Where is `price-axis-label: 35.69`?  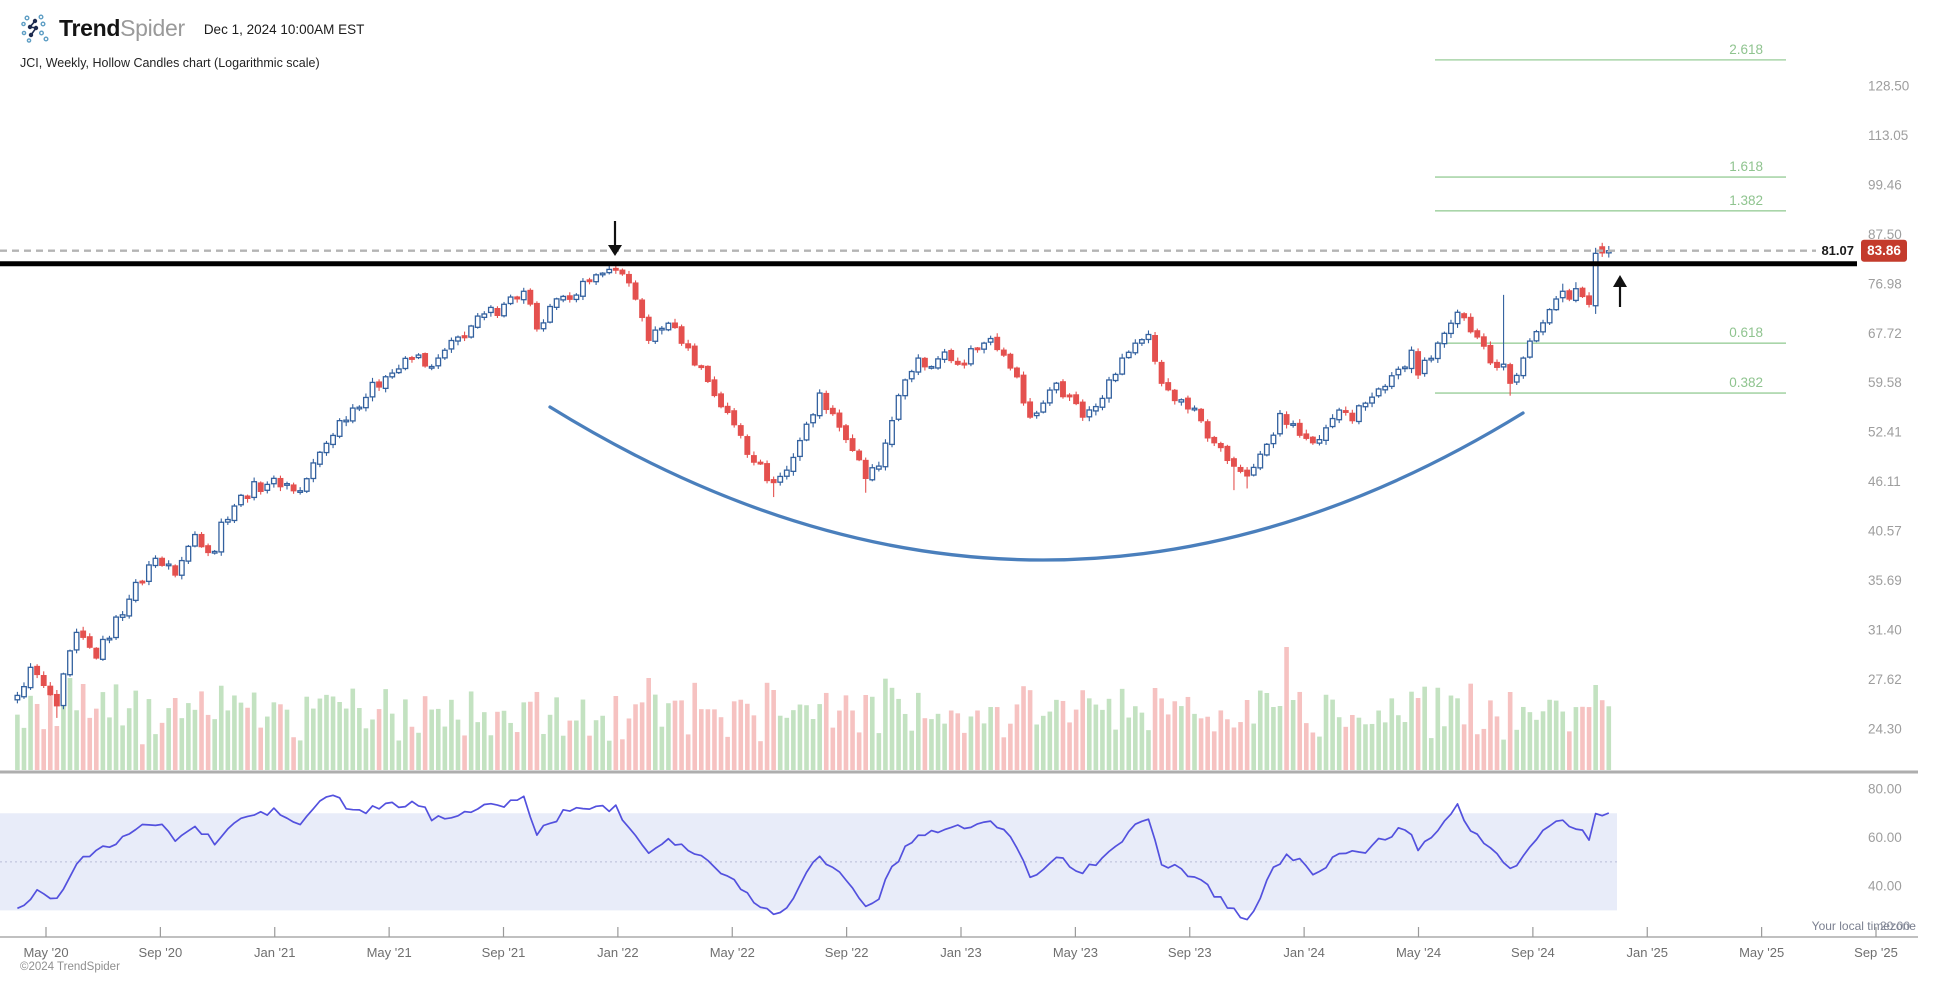
price-axis-label: 35.69 is located at coordinates (1885, 580).